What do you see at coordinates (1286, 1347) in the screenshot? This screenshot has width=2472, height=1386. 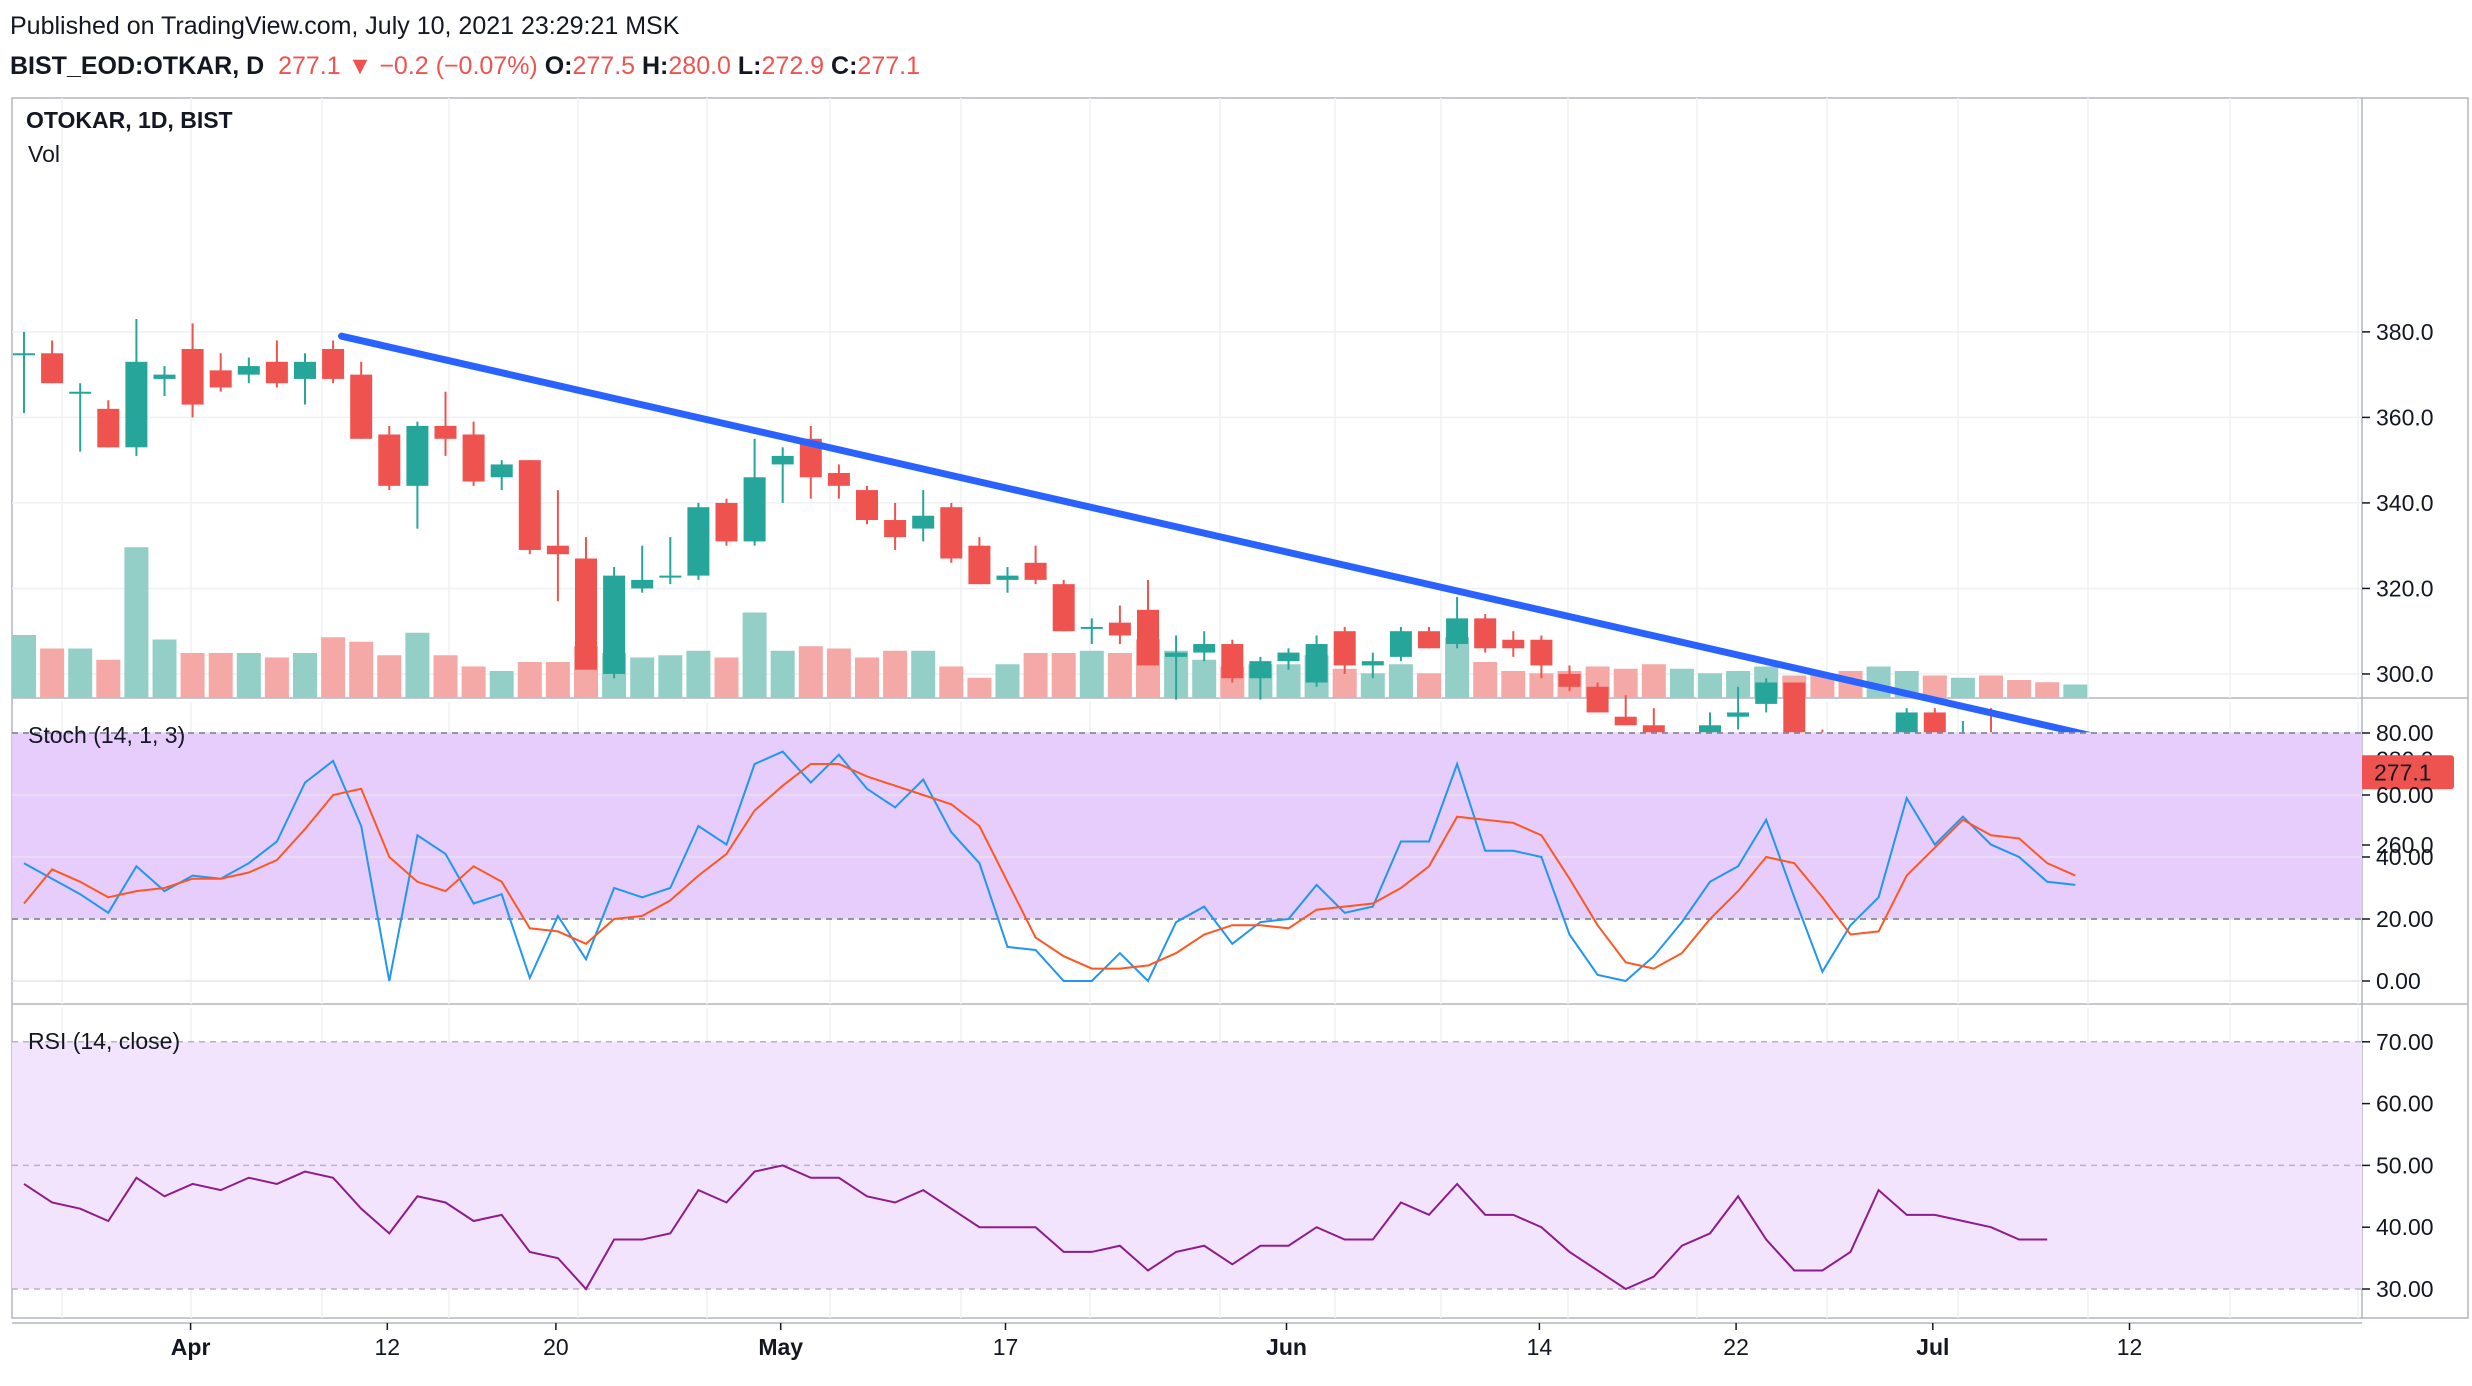 I see `time-axis-label: Jun` at bounding box center [1286, 1347].